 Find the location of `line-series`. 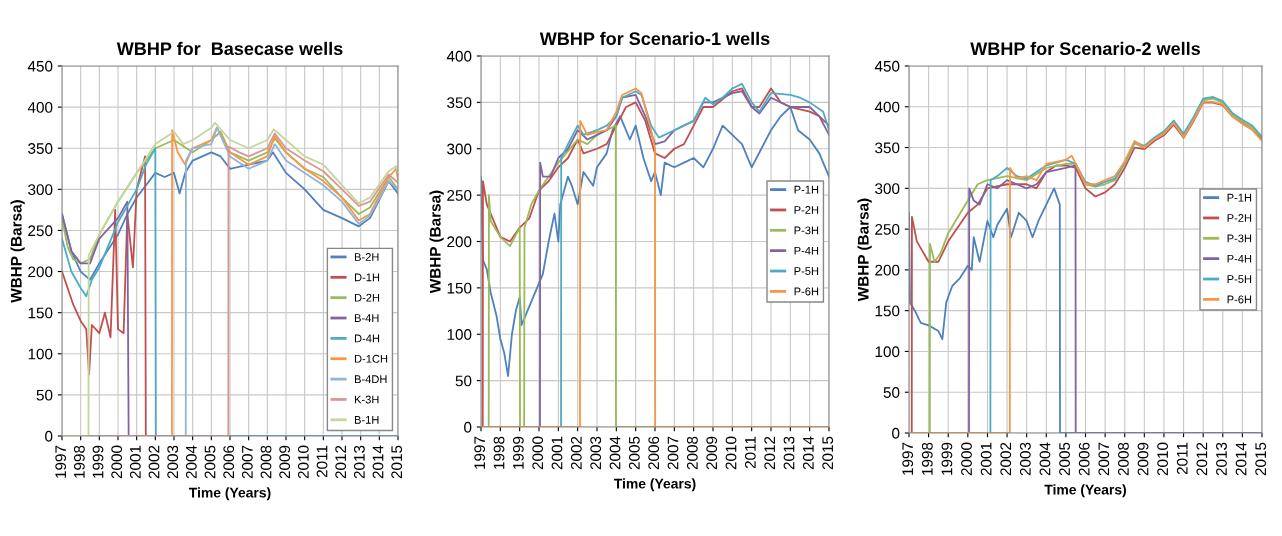

line-series is located at coordinates (655, 241).